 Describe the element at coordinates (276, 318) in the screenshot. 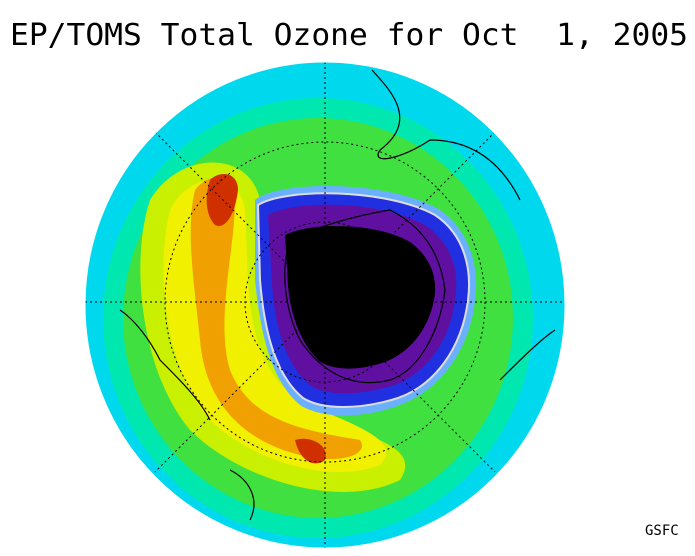

I see `ozone-band-orange` at that location.